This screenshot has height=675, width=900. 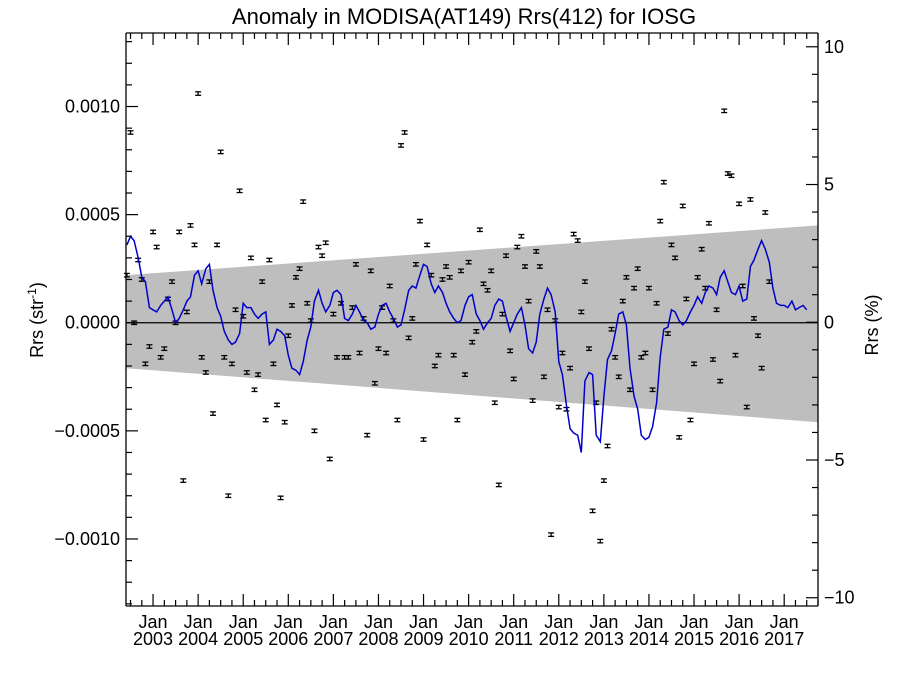 I want to click on x-tick-year-label: 2004, so click(x=198, y=639).